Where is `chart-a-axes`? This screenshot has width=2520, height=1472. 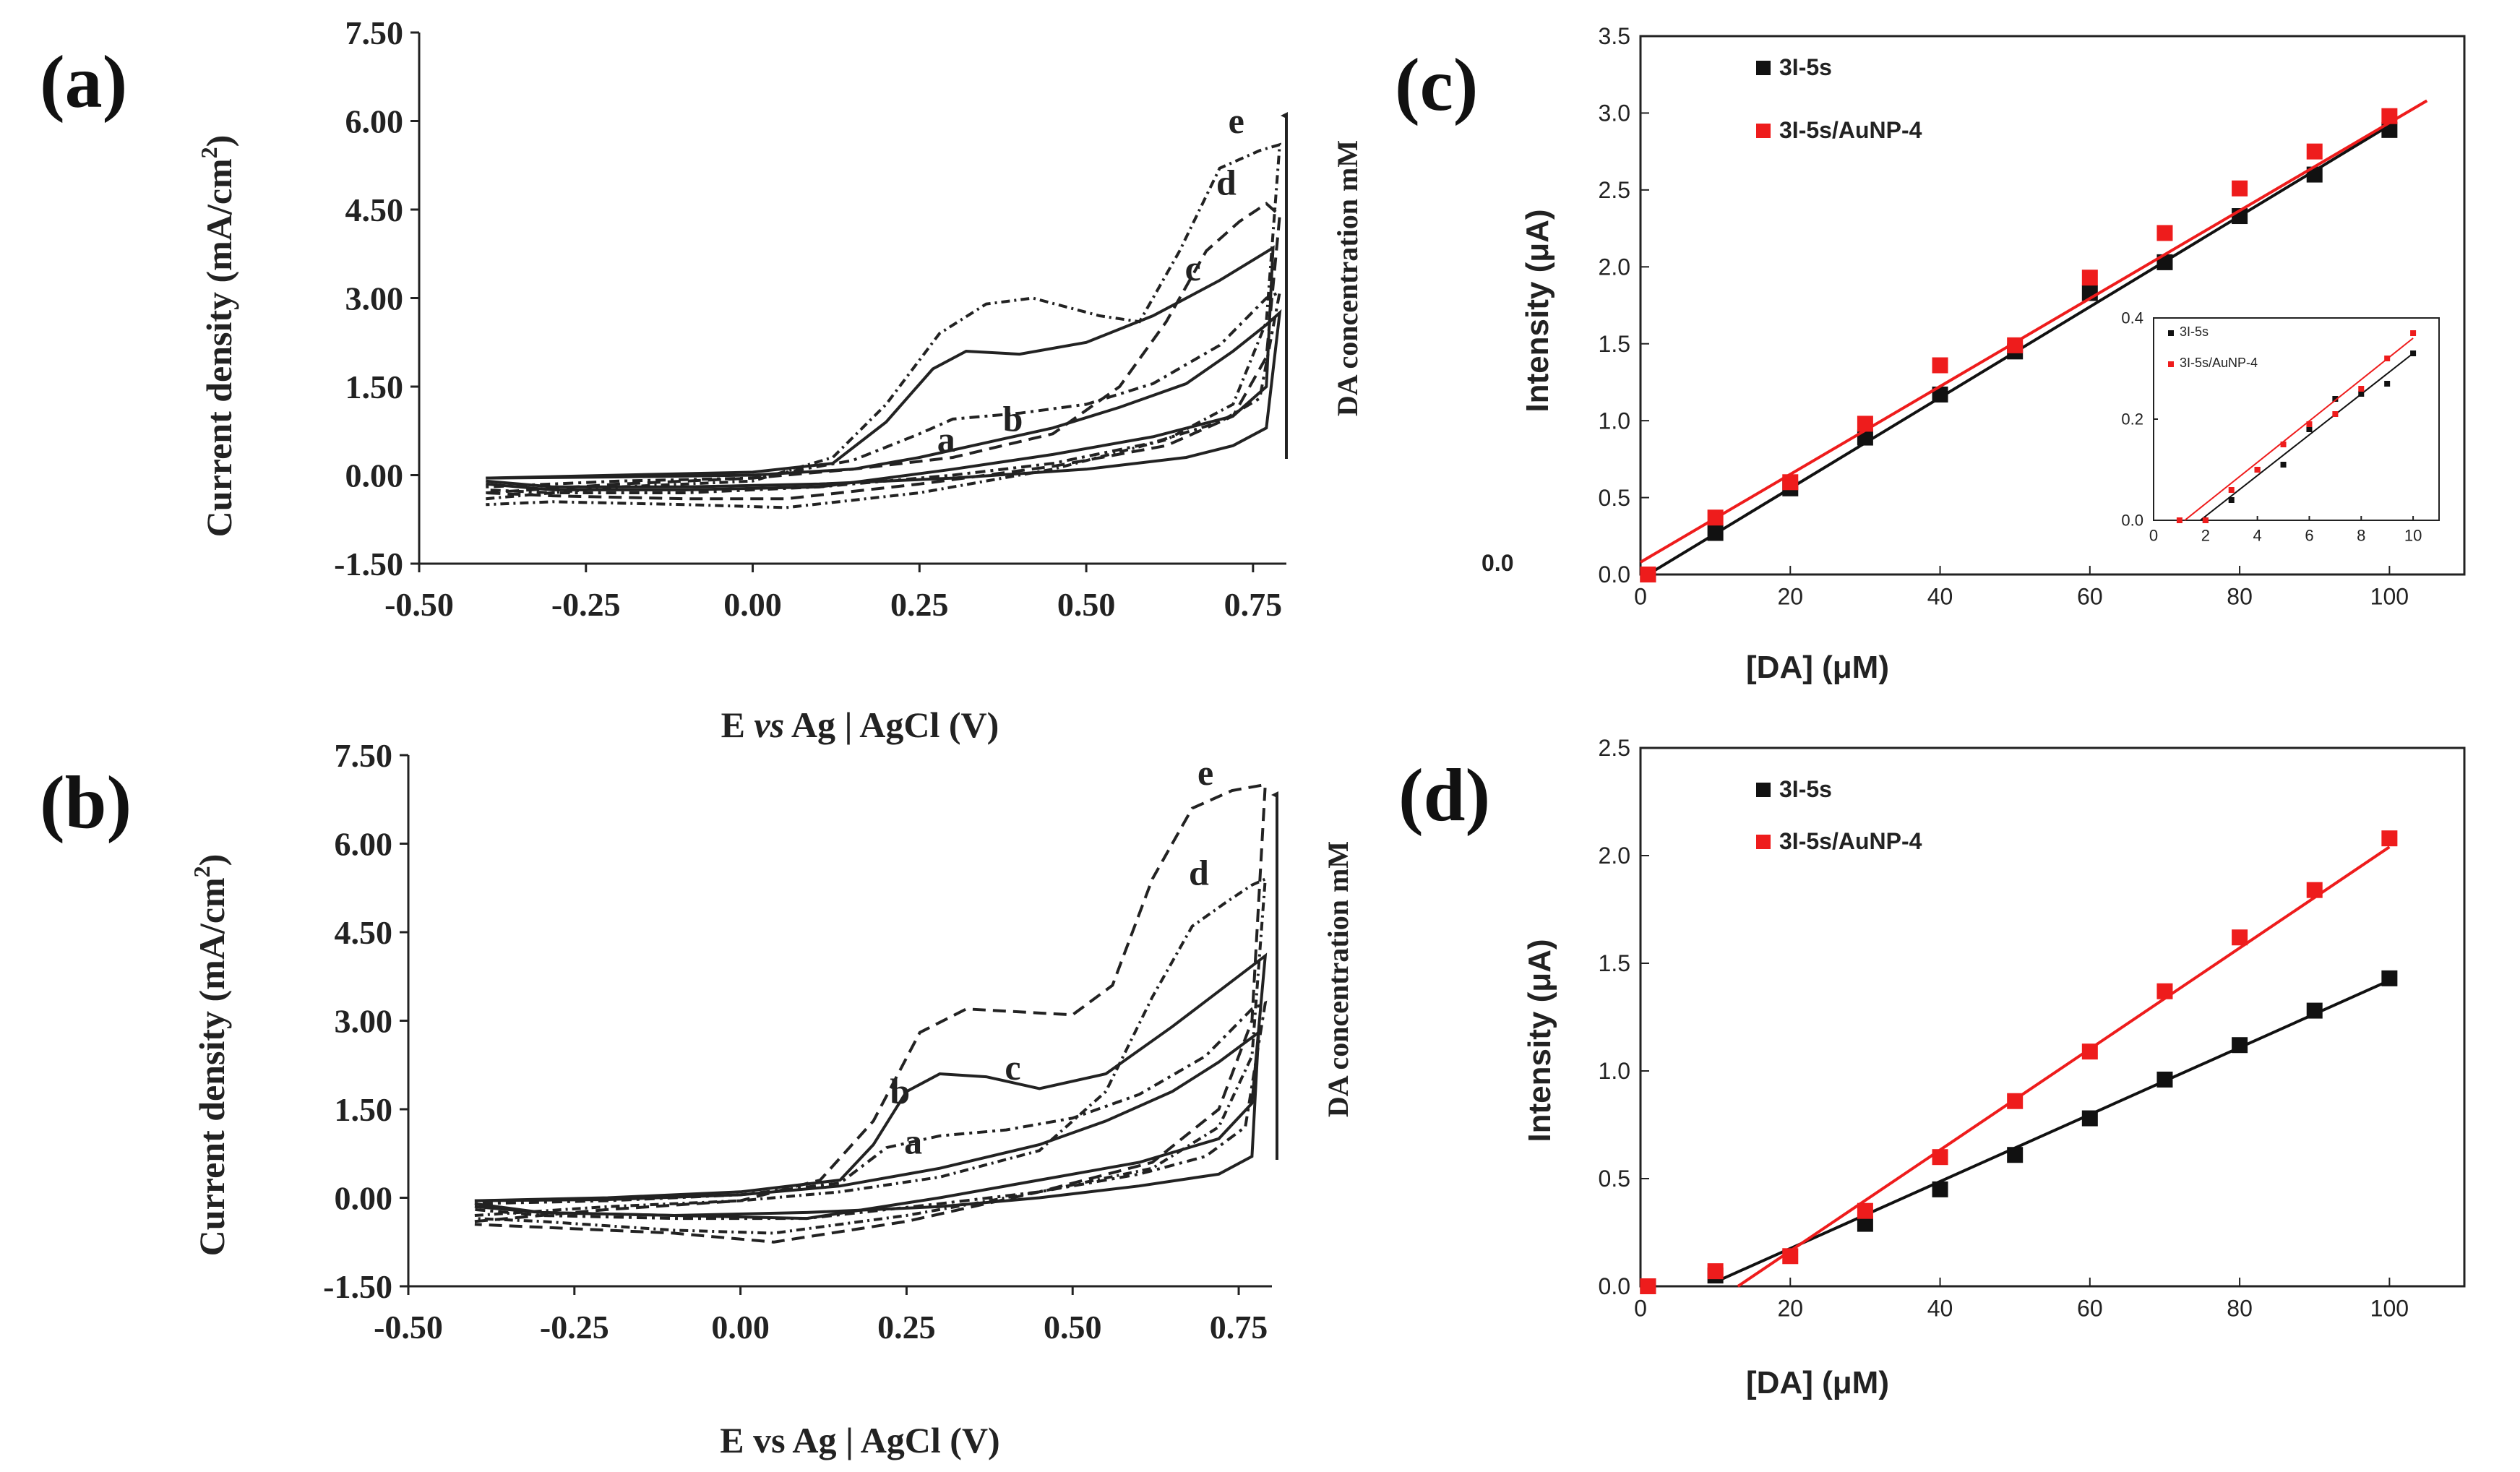 chart-a-axes is located at coordinates (848, 301).